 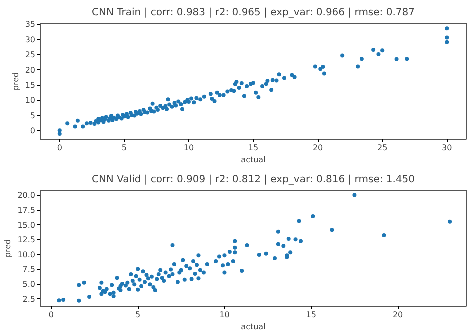 I want to click on chart-title: CNN Train | corr: 0.983 | r2: 0.965 | exp_var: 0.966 | rmse: 0.787, so click(x=253, y=13).